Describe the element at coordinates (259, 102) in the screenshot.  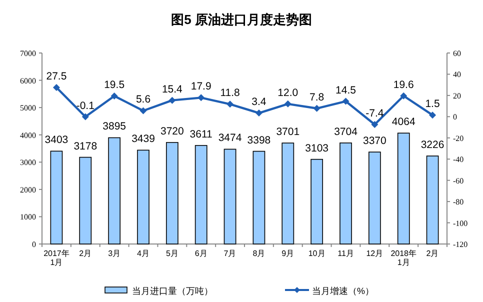
I see `text: 3.4` at that location.